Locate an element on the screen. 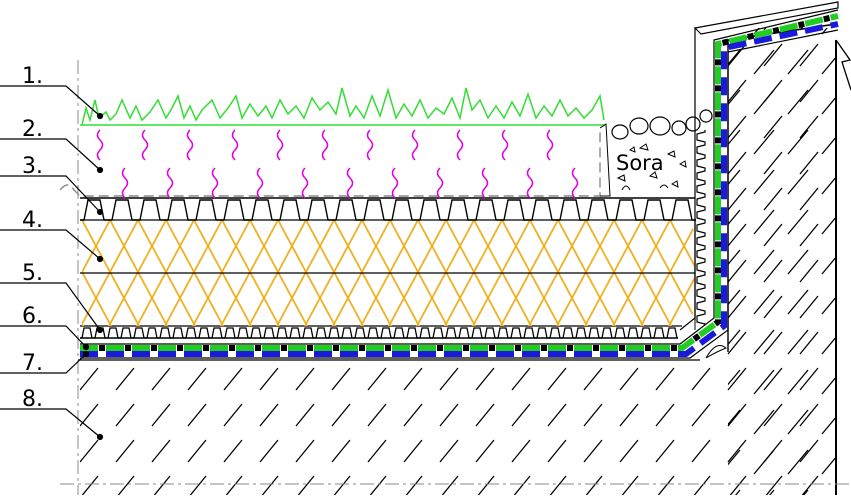 This screenshot has height=500, width=851. gravel-strip: Sora is located at coordinates (656, 153).